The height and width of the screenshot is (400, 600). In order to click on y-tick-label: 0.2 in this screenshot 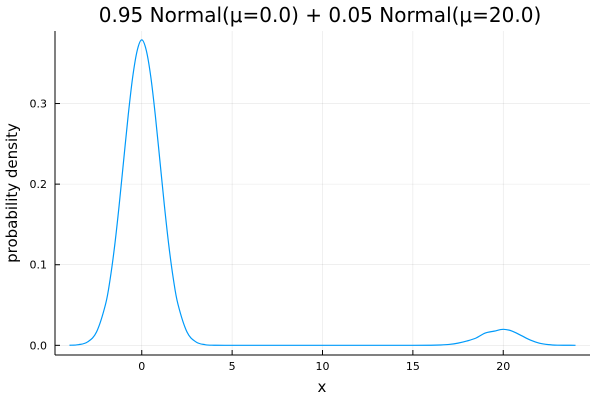, I will do `click(39, 184)`.